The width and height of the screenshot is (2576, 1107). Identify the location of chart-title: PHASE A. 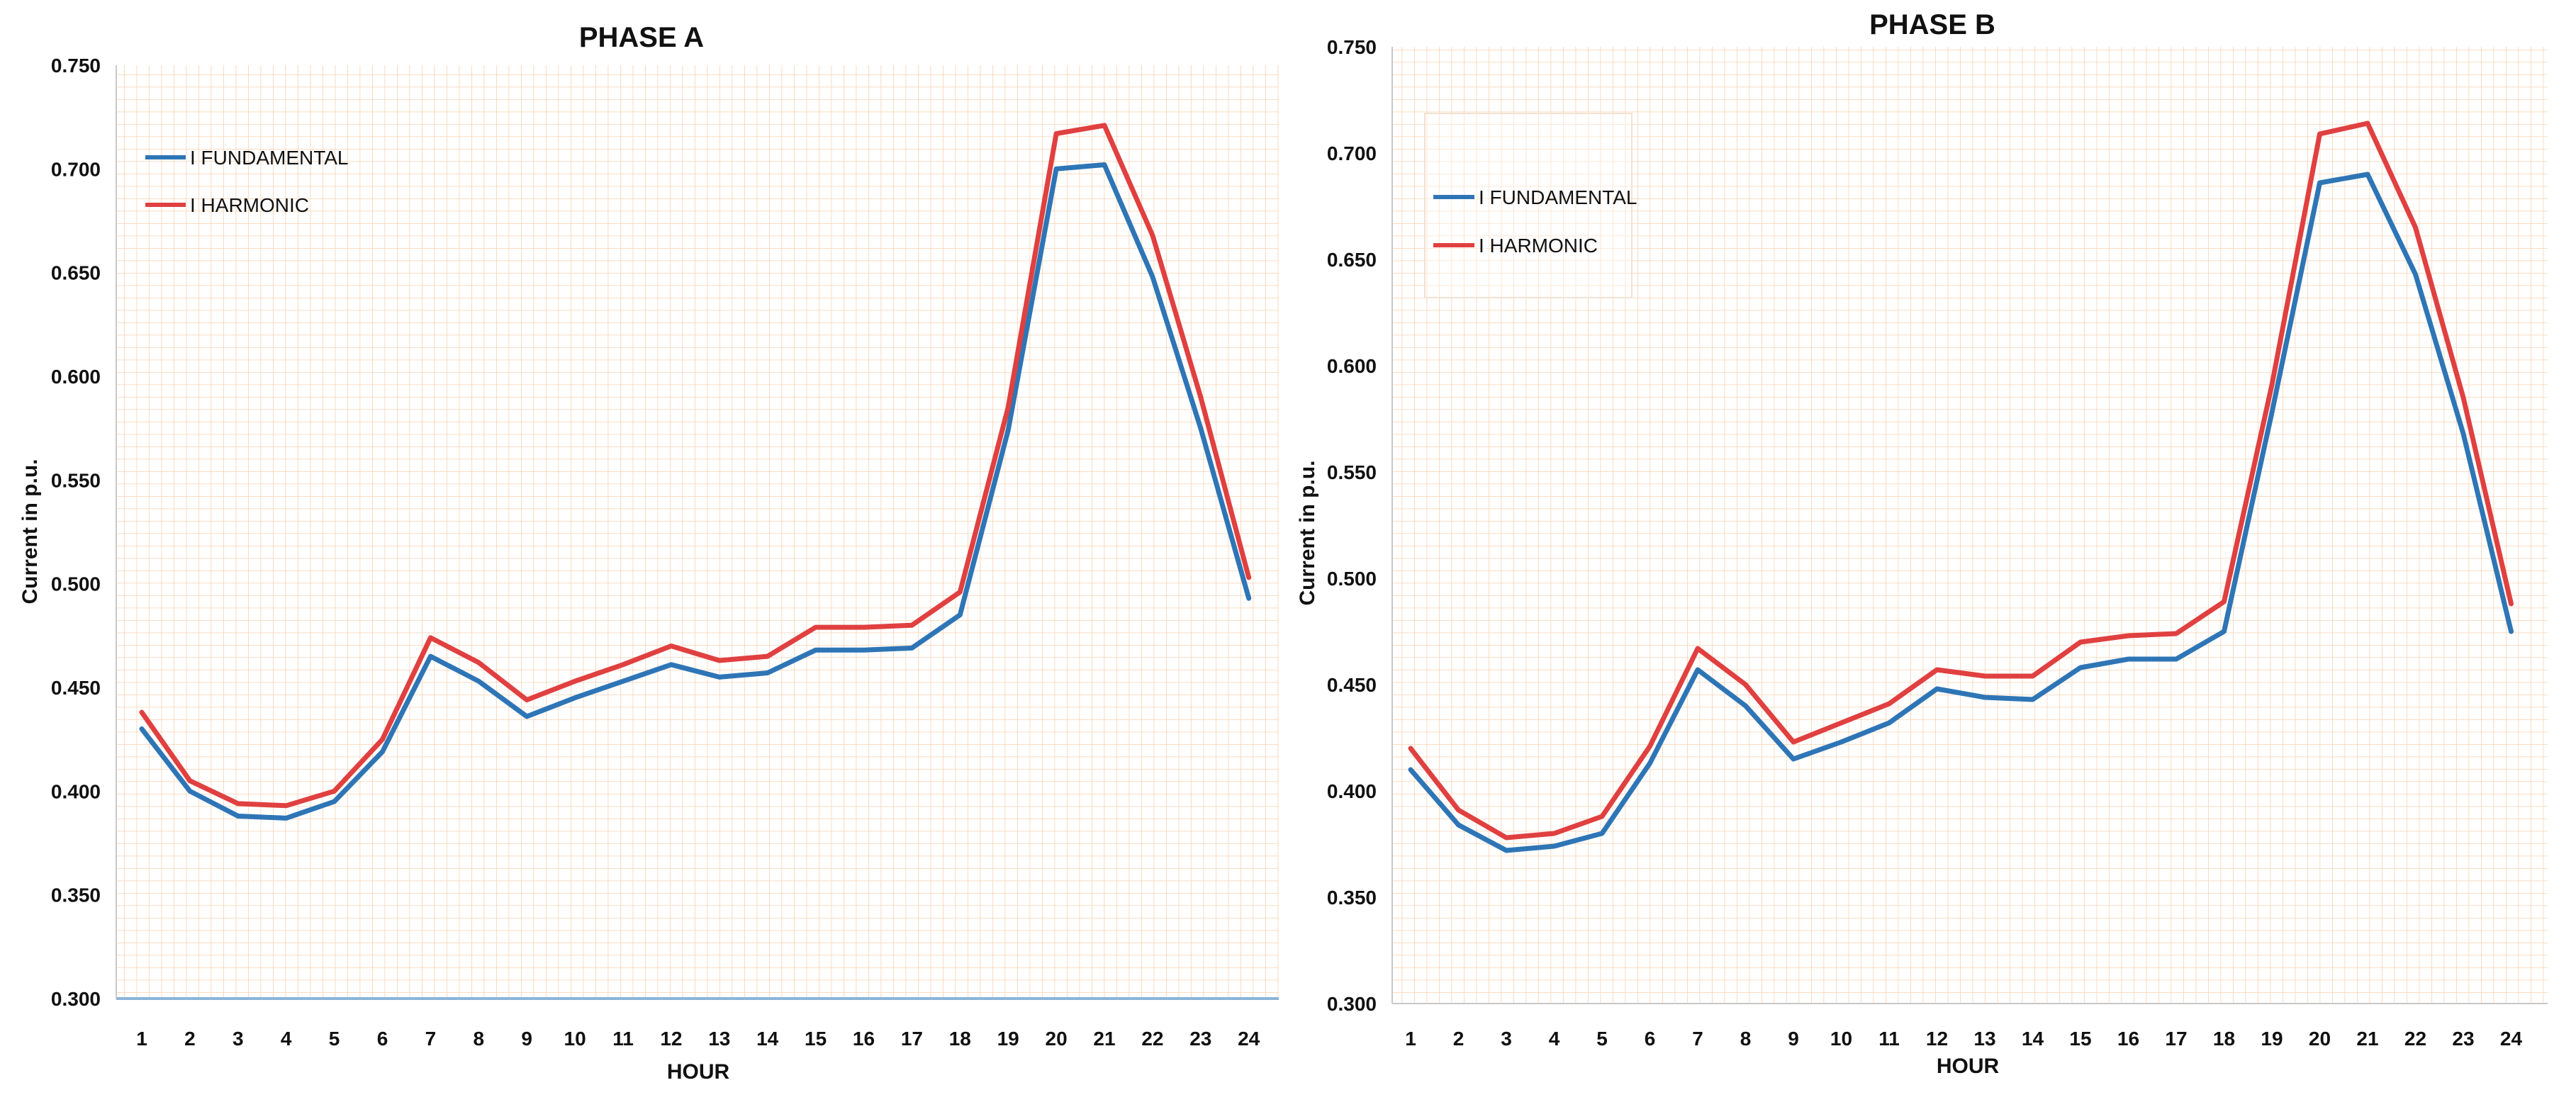
(641, 37).